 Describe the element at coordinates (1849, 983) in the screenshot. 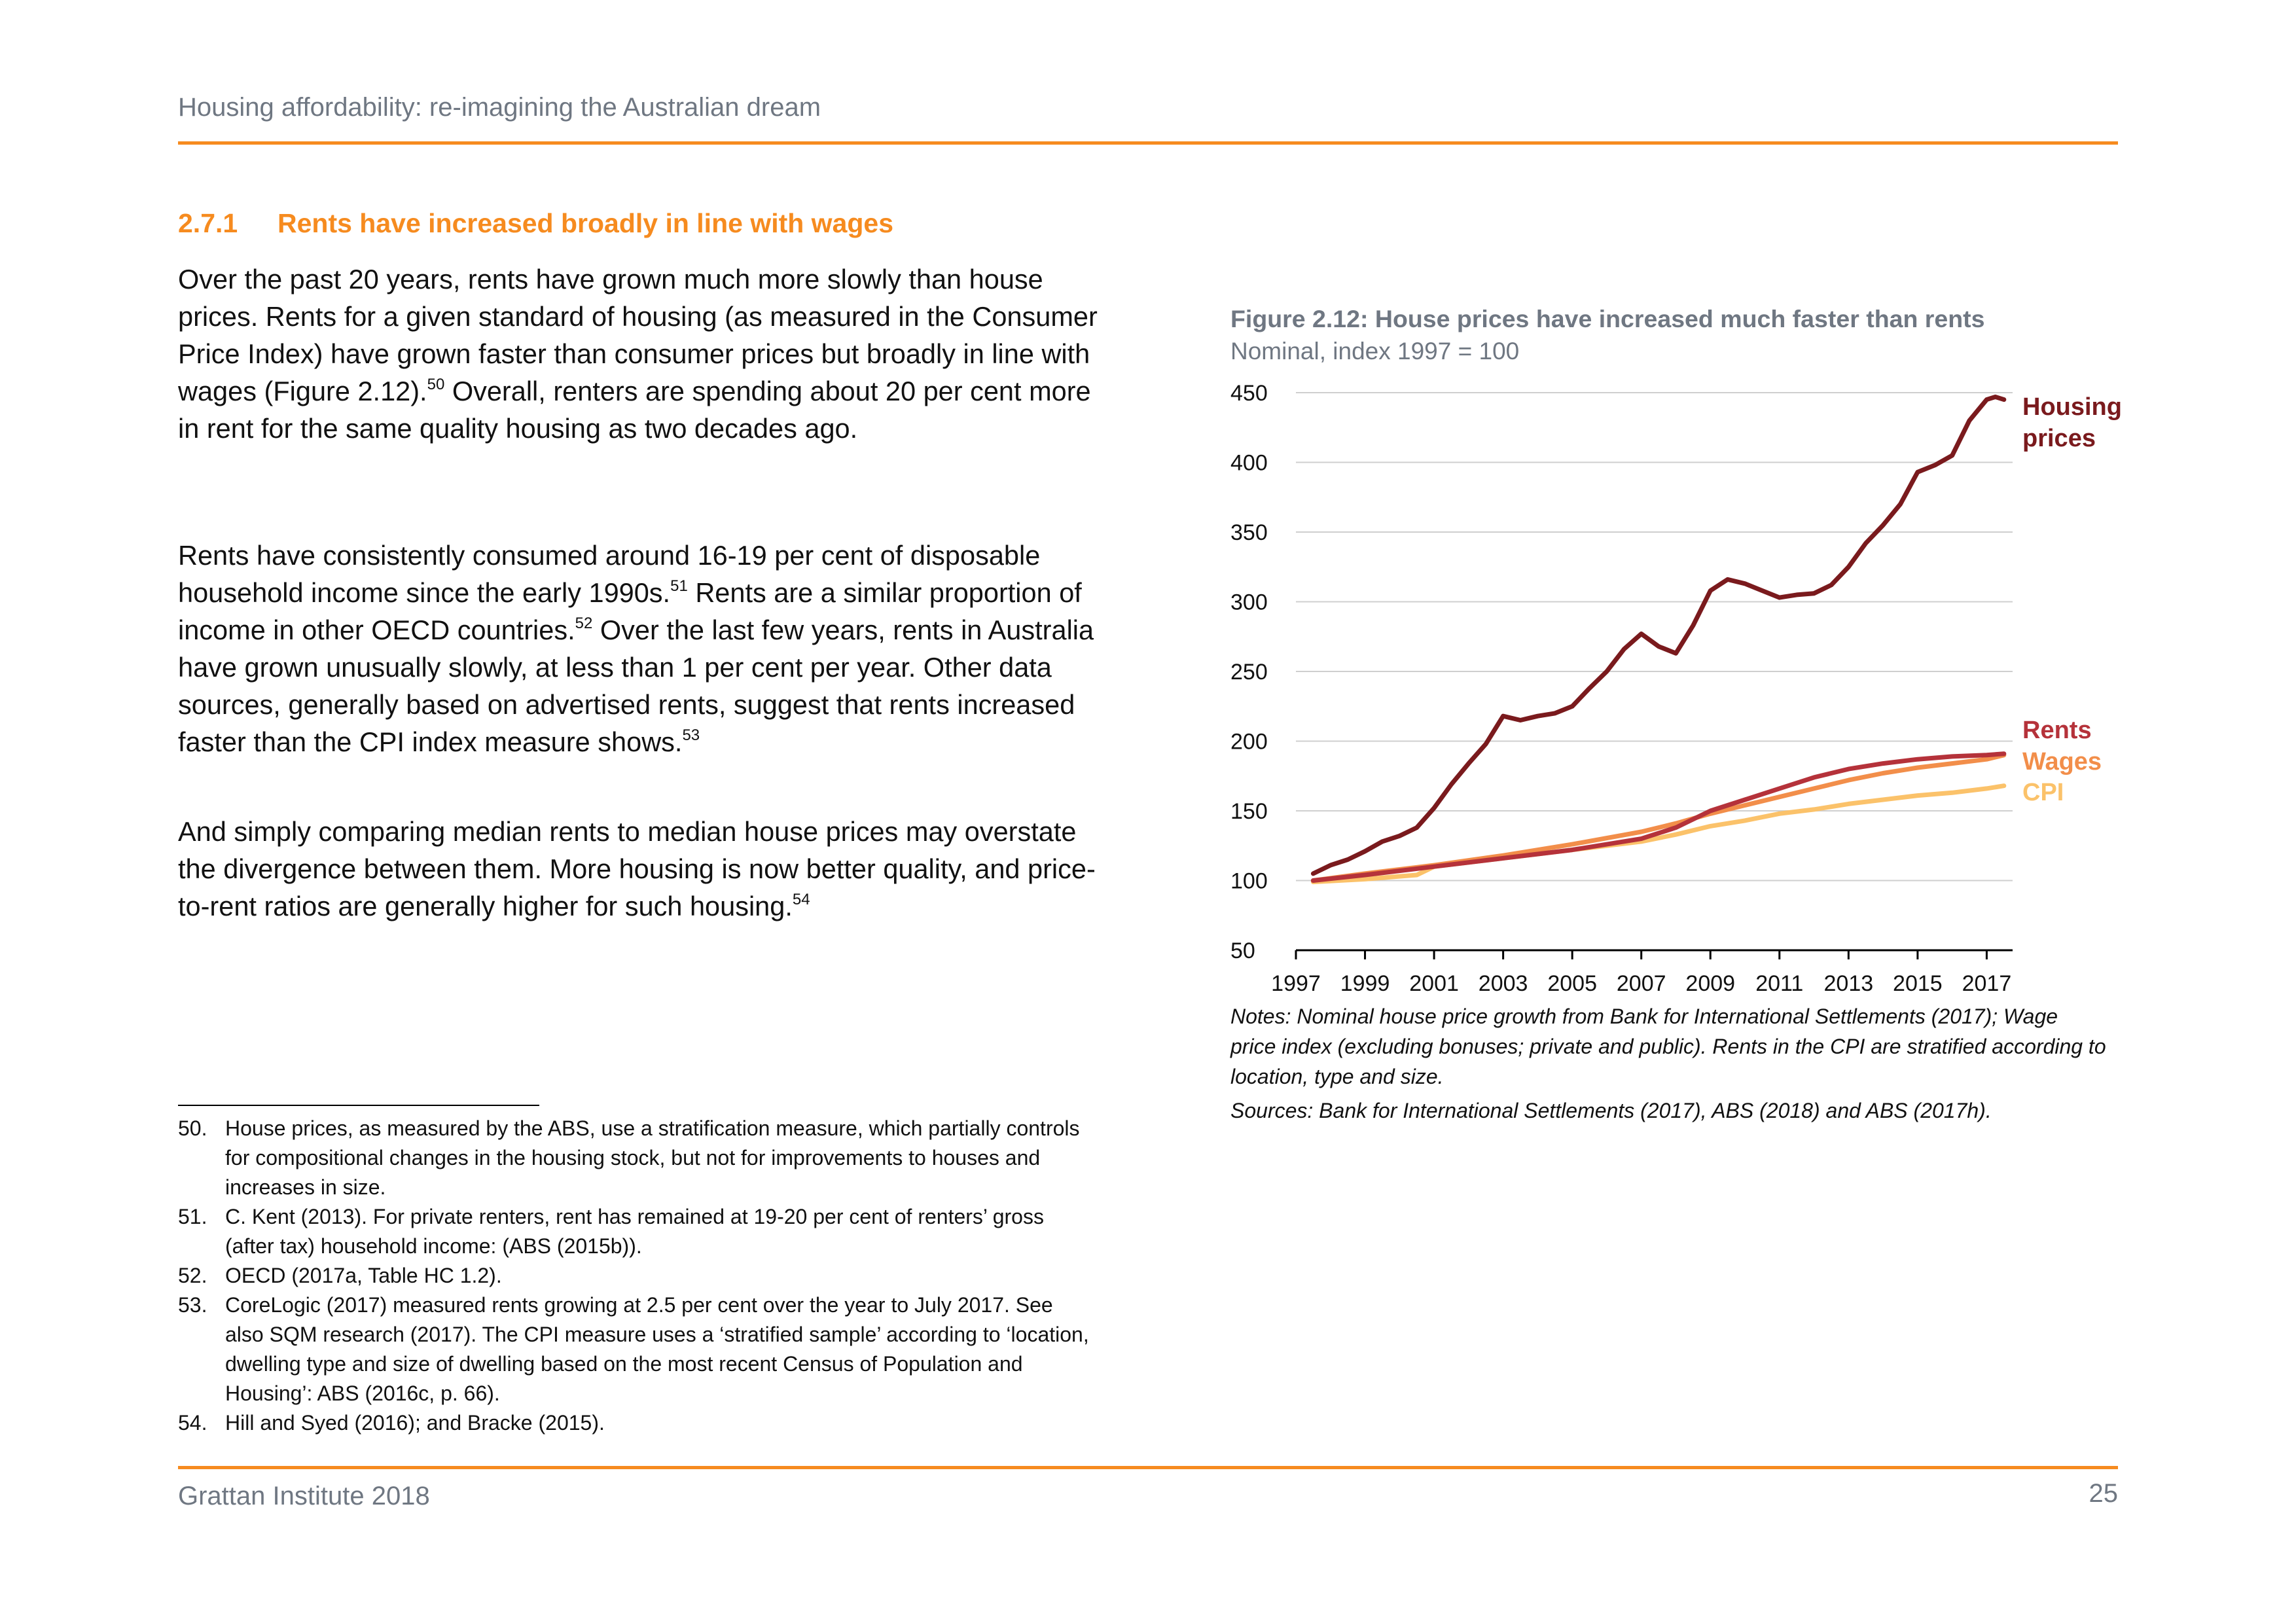

I see `x-tick-label: 2013` at that location.